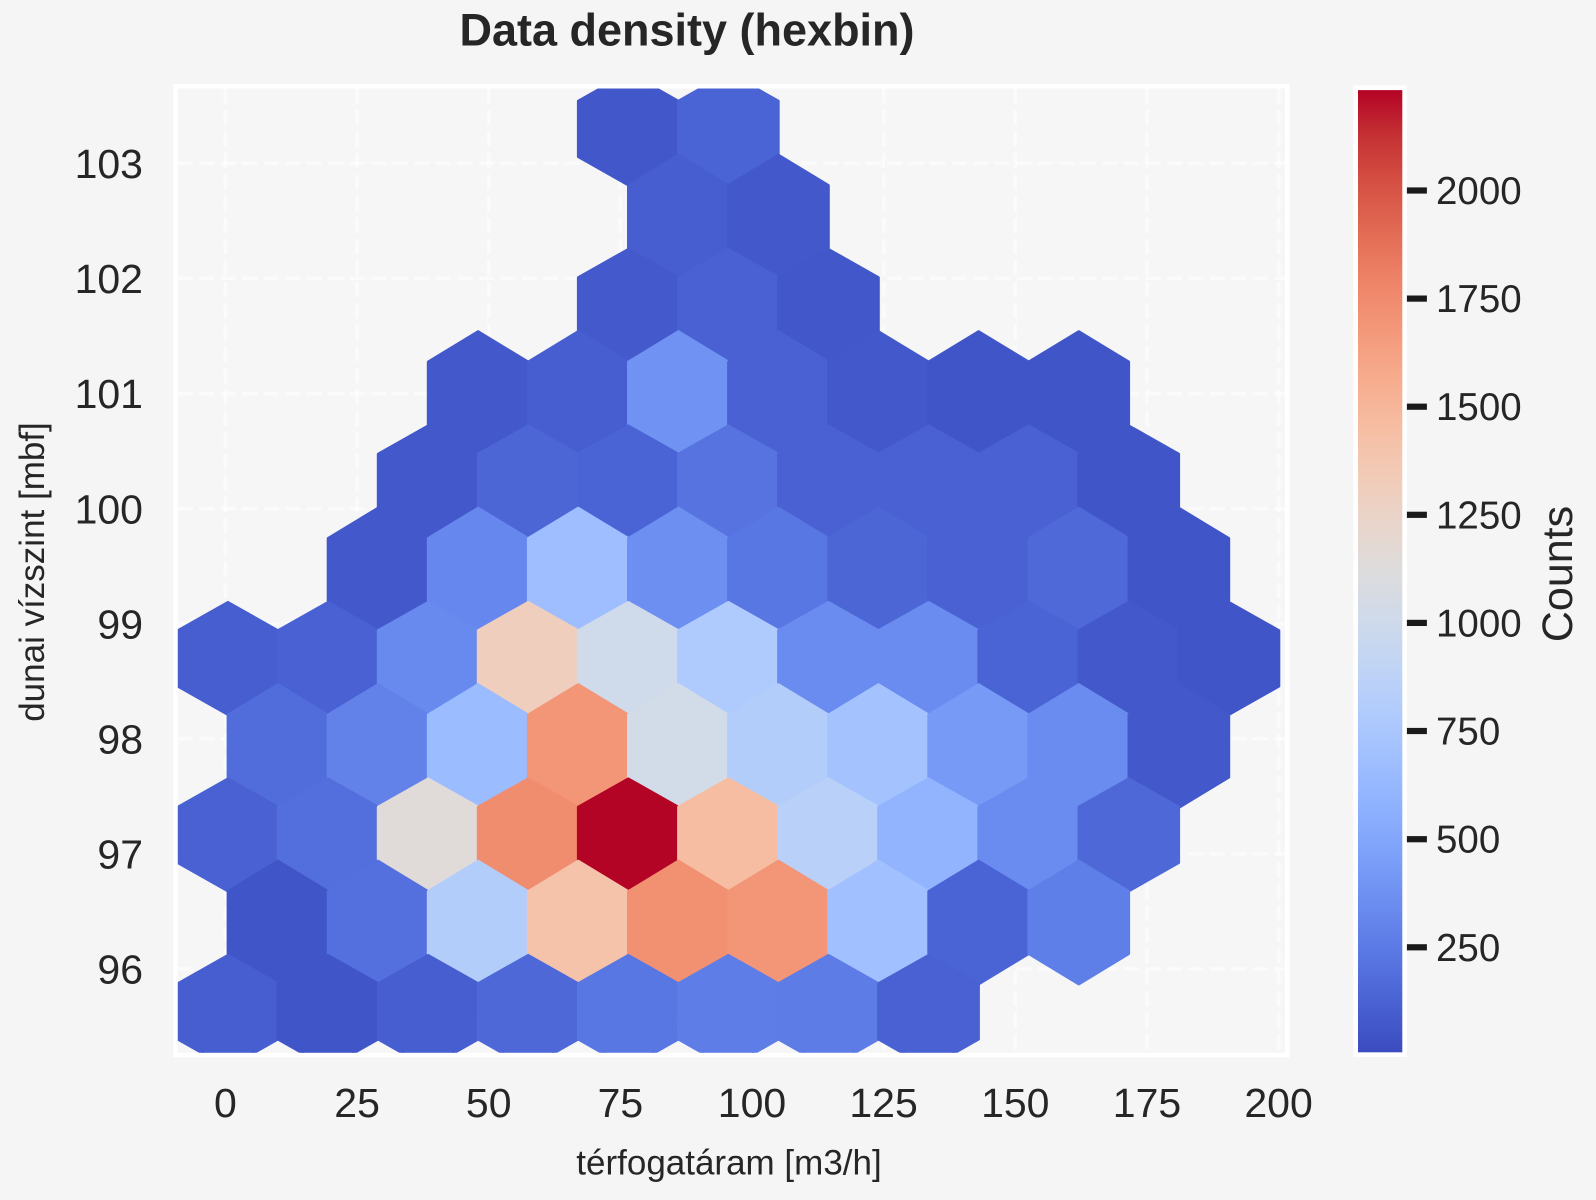  I want to click on svg-text: 101, so click(109, 394).